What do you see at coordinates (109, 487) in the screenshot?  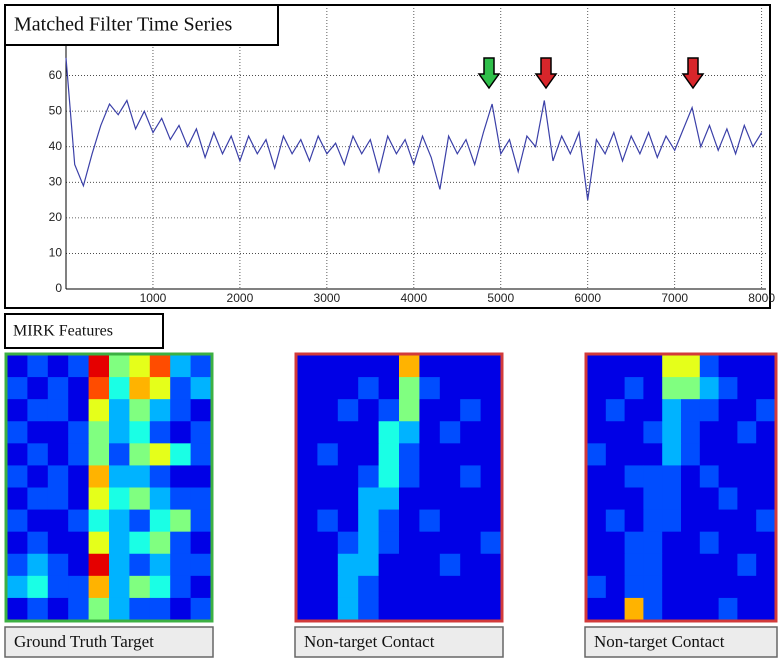 I see `panel-border` at bounding box center [109, 487].